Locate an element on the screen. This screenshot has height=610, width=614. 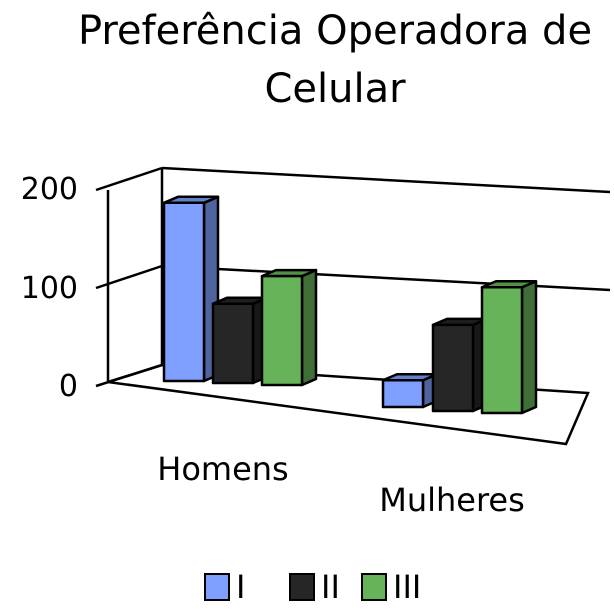
legend-label-ii: II is located at coordinates (330, 587).